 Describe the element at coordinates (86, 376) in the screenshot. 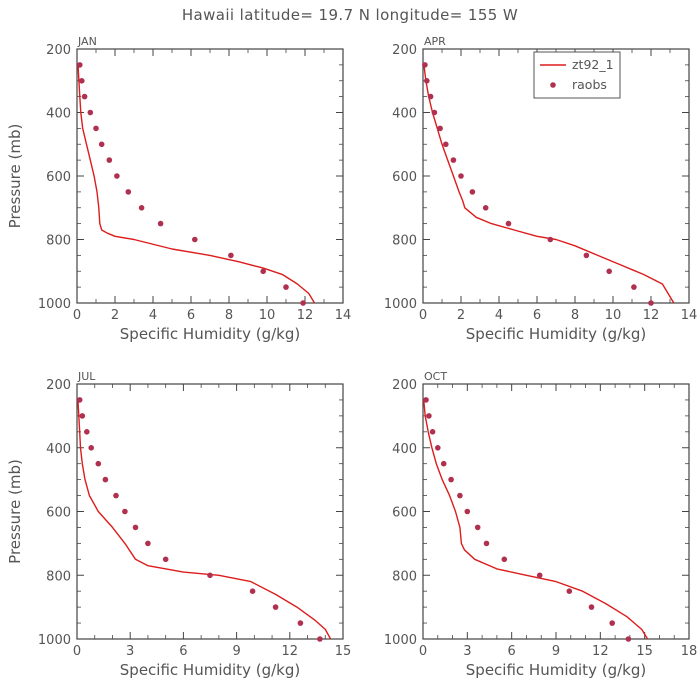

I see `panel-title: JUL` at that location.